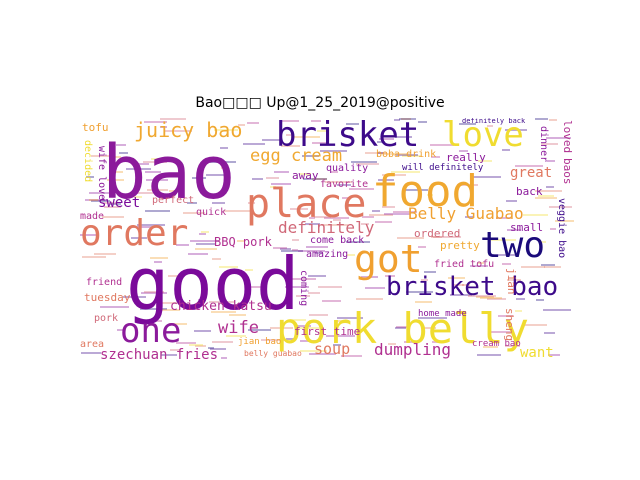  What do you see at coordinates (101, 173) in the screenshot?
I see `word-wife-love: wife love` at bounding box center [101, 173].